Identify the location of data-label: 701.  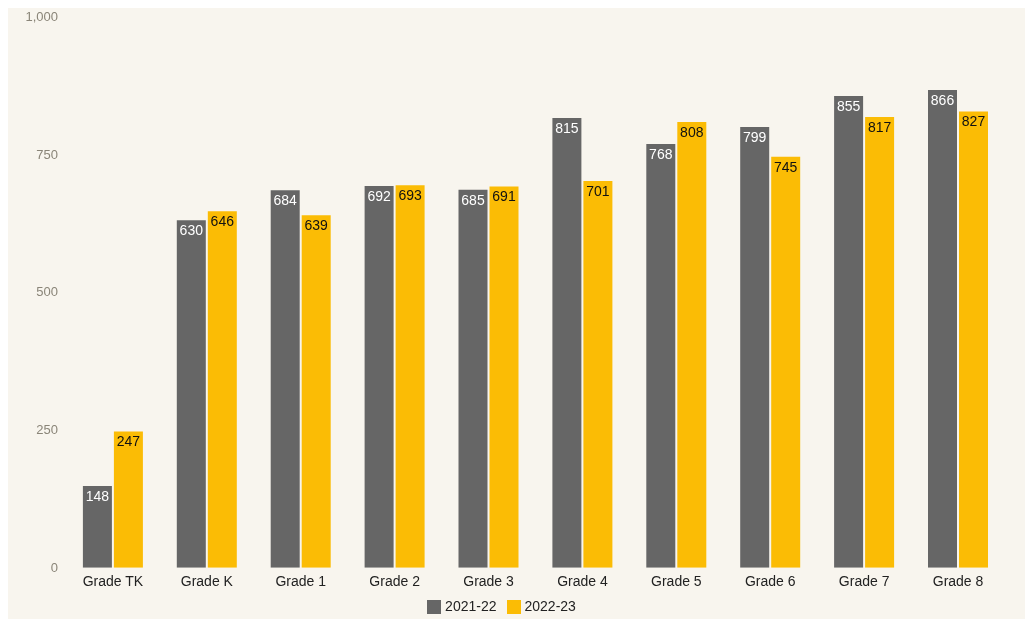
(598, 190).